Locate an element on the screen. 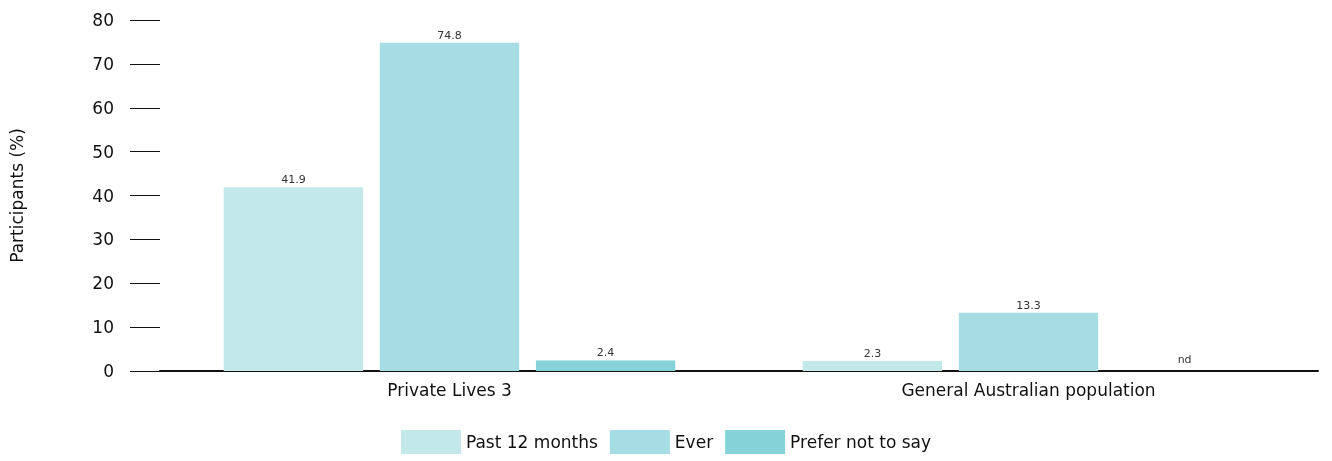 The height and width of the screenshot is (461, 1332). x-tick-label: Private Lives 3 is located at coordinates (449, 389).